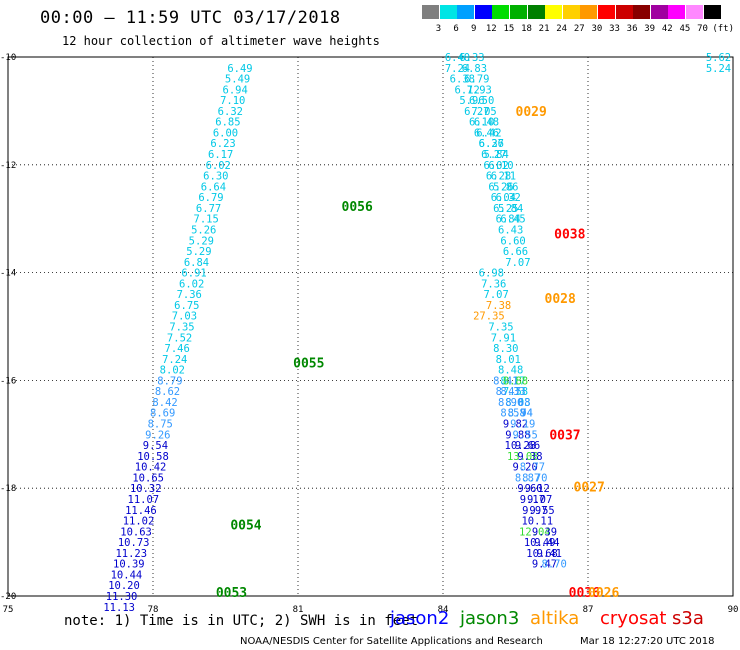 This screenshot has width=740, height=650. Describe the element at coordinates (119, 608) in the screenshot. I see `wave-height-value: 11.13` at that location.